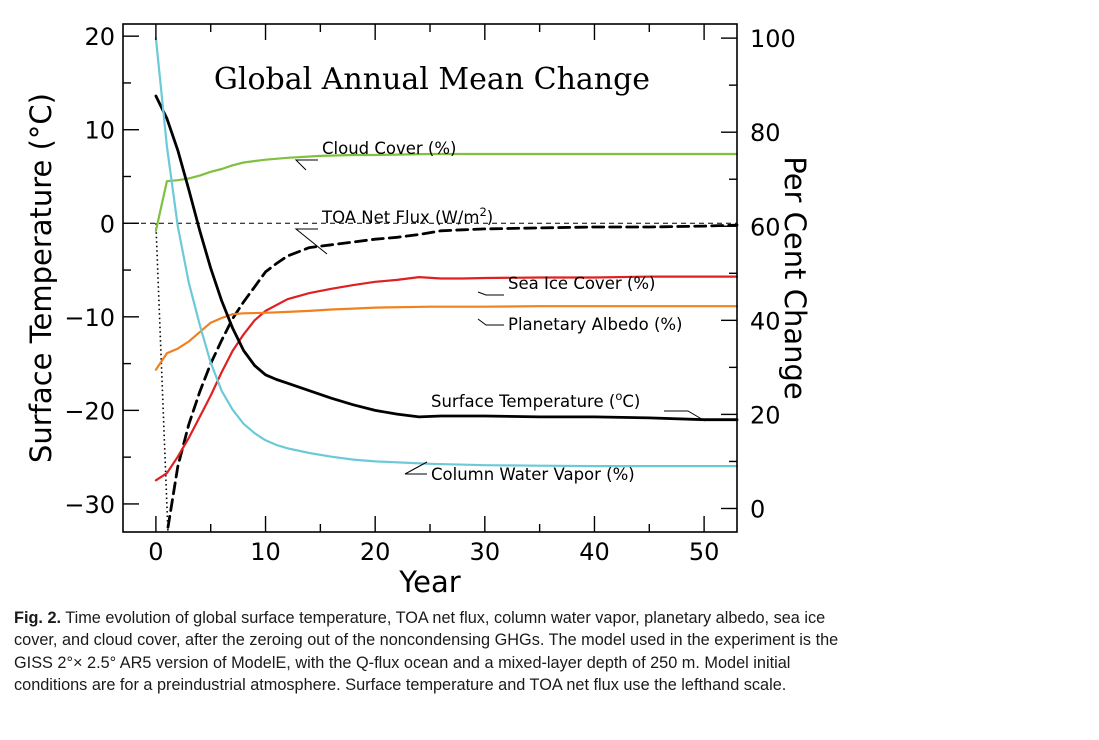 Image resolution: width=1099 pixels, height=740 pixels. Describe the element at coordinates (89, 505) in the screenshot. I see `y-left-tick-label: −30` at that location.